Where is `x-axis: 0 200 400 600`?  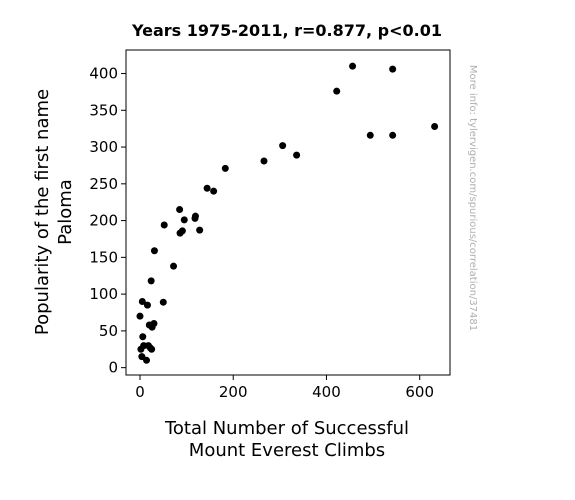
x-axis: 0 200 400 600 is located at coordinates (284, 388).